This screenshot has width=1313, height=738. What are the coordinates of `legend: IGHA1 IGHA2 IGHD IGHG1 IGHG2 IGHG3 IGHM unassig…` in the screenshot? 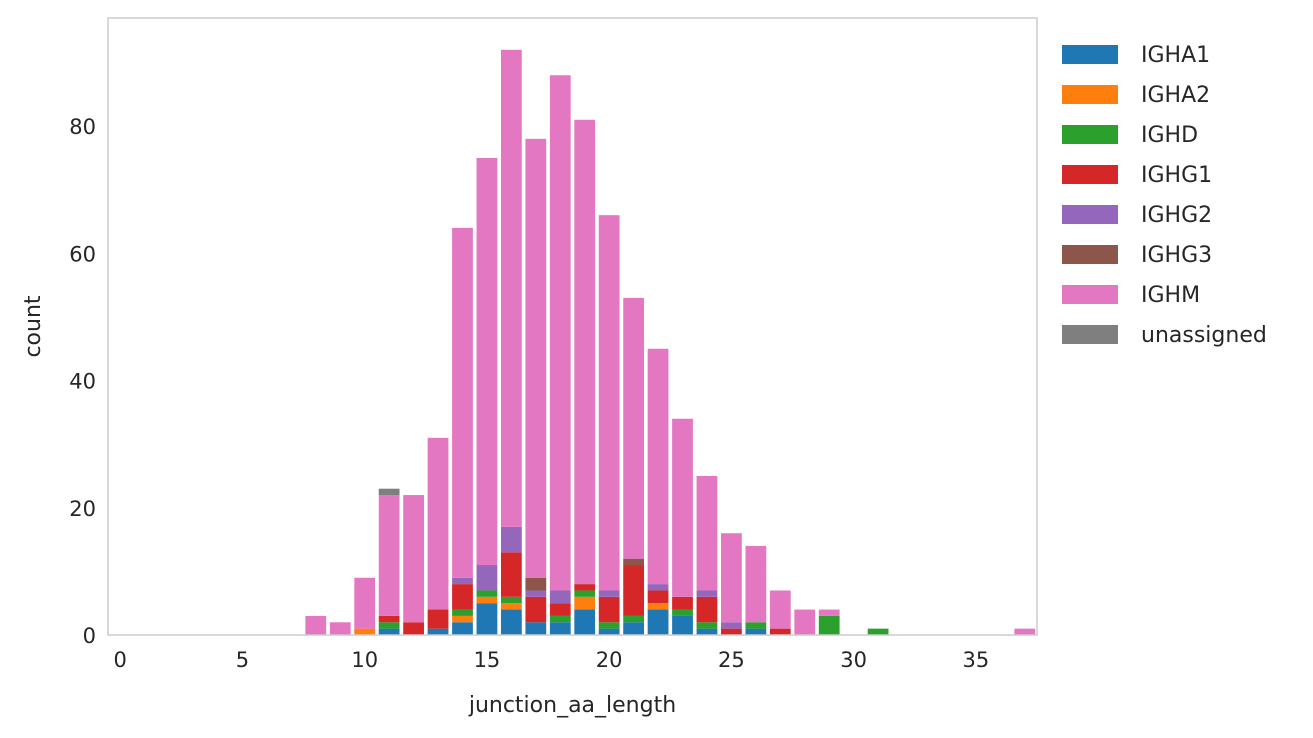 It's located at (1164, 195).